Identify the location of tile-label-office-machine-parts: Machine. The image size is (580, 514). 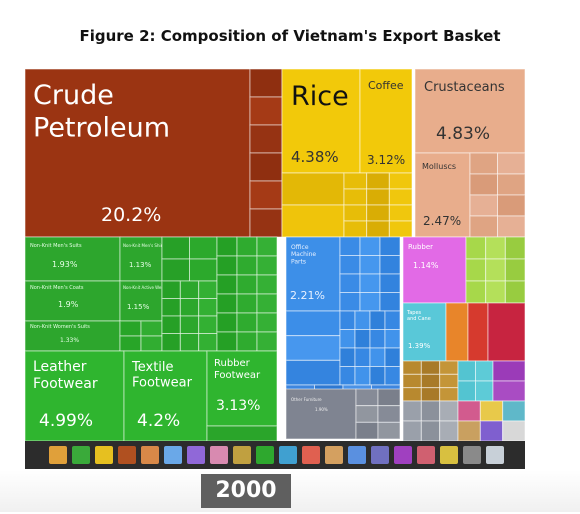
(303, 254).